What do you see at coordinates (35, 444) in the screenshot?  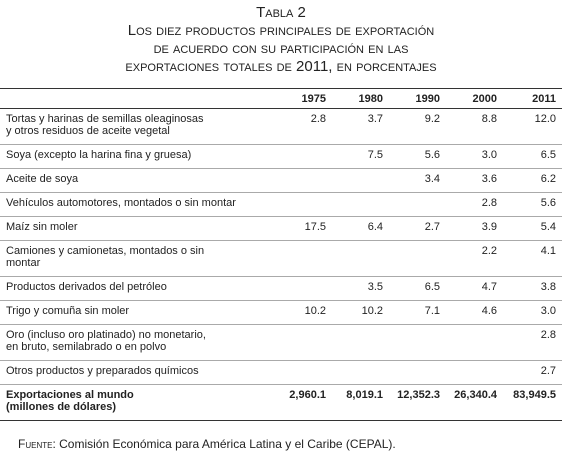 I see `source-label: Fuente` at bounding box center [35, 444].